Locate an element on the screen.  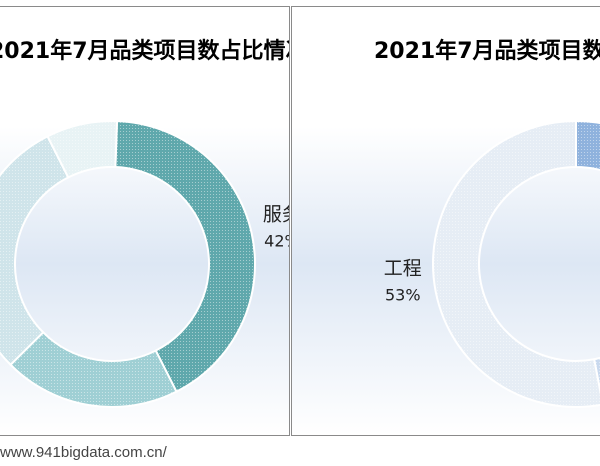
slice-value-label: 53% is located at coordinates (403, 294).